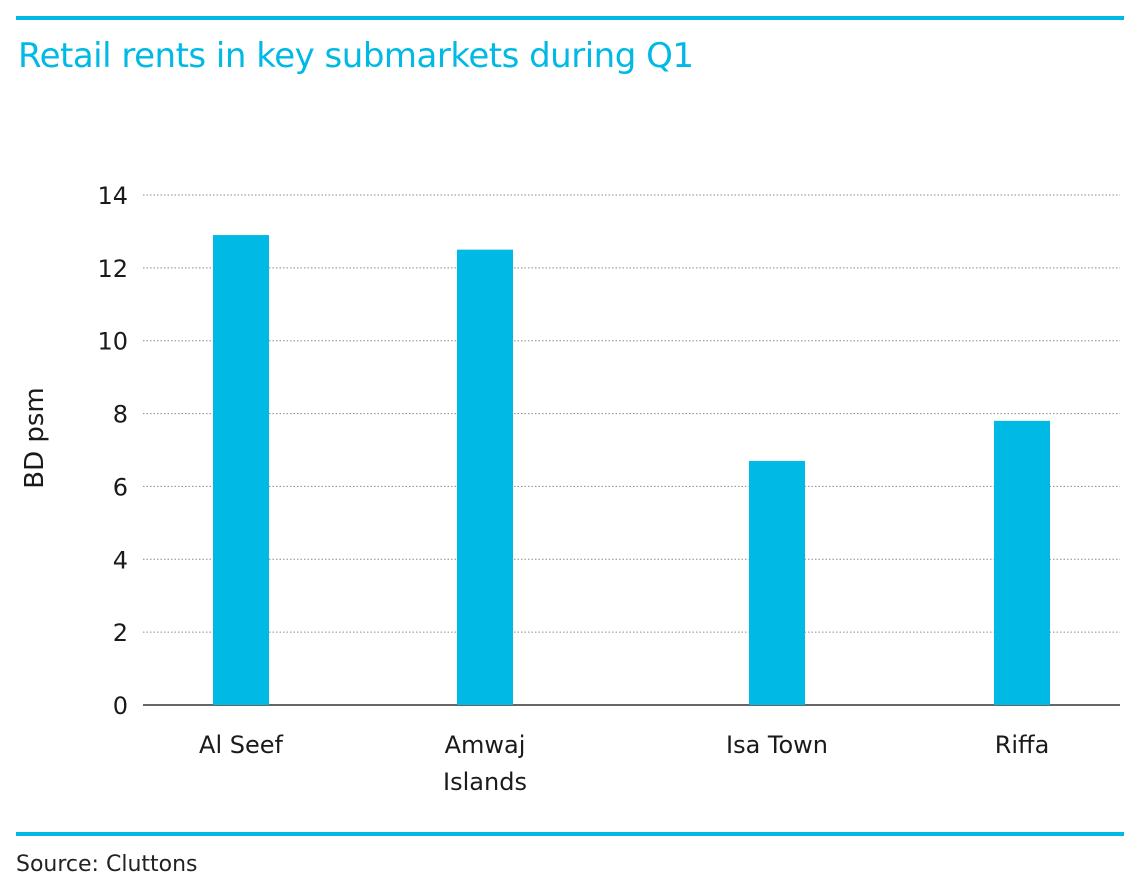 The height and width of the screenshot is (887, 1144). What do you see at coordinates (485, 745) in the screenshot?
I see `x-tick-label: Amwaj` at bounding box center [485, 745].